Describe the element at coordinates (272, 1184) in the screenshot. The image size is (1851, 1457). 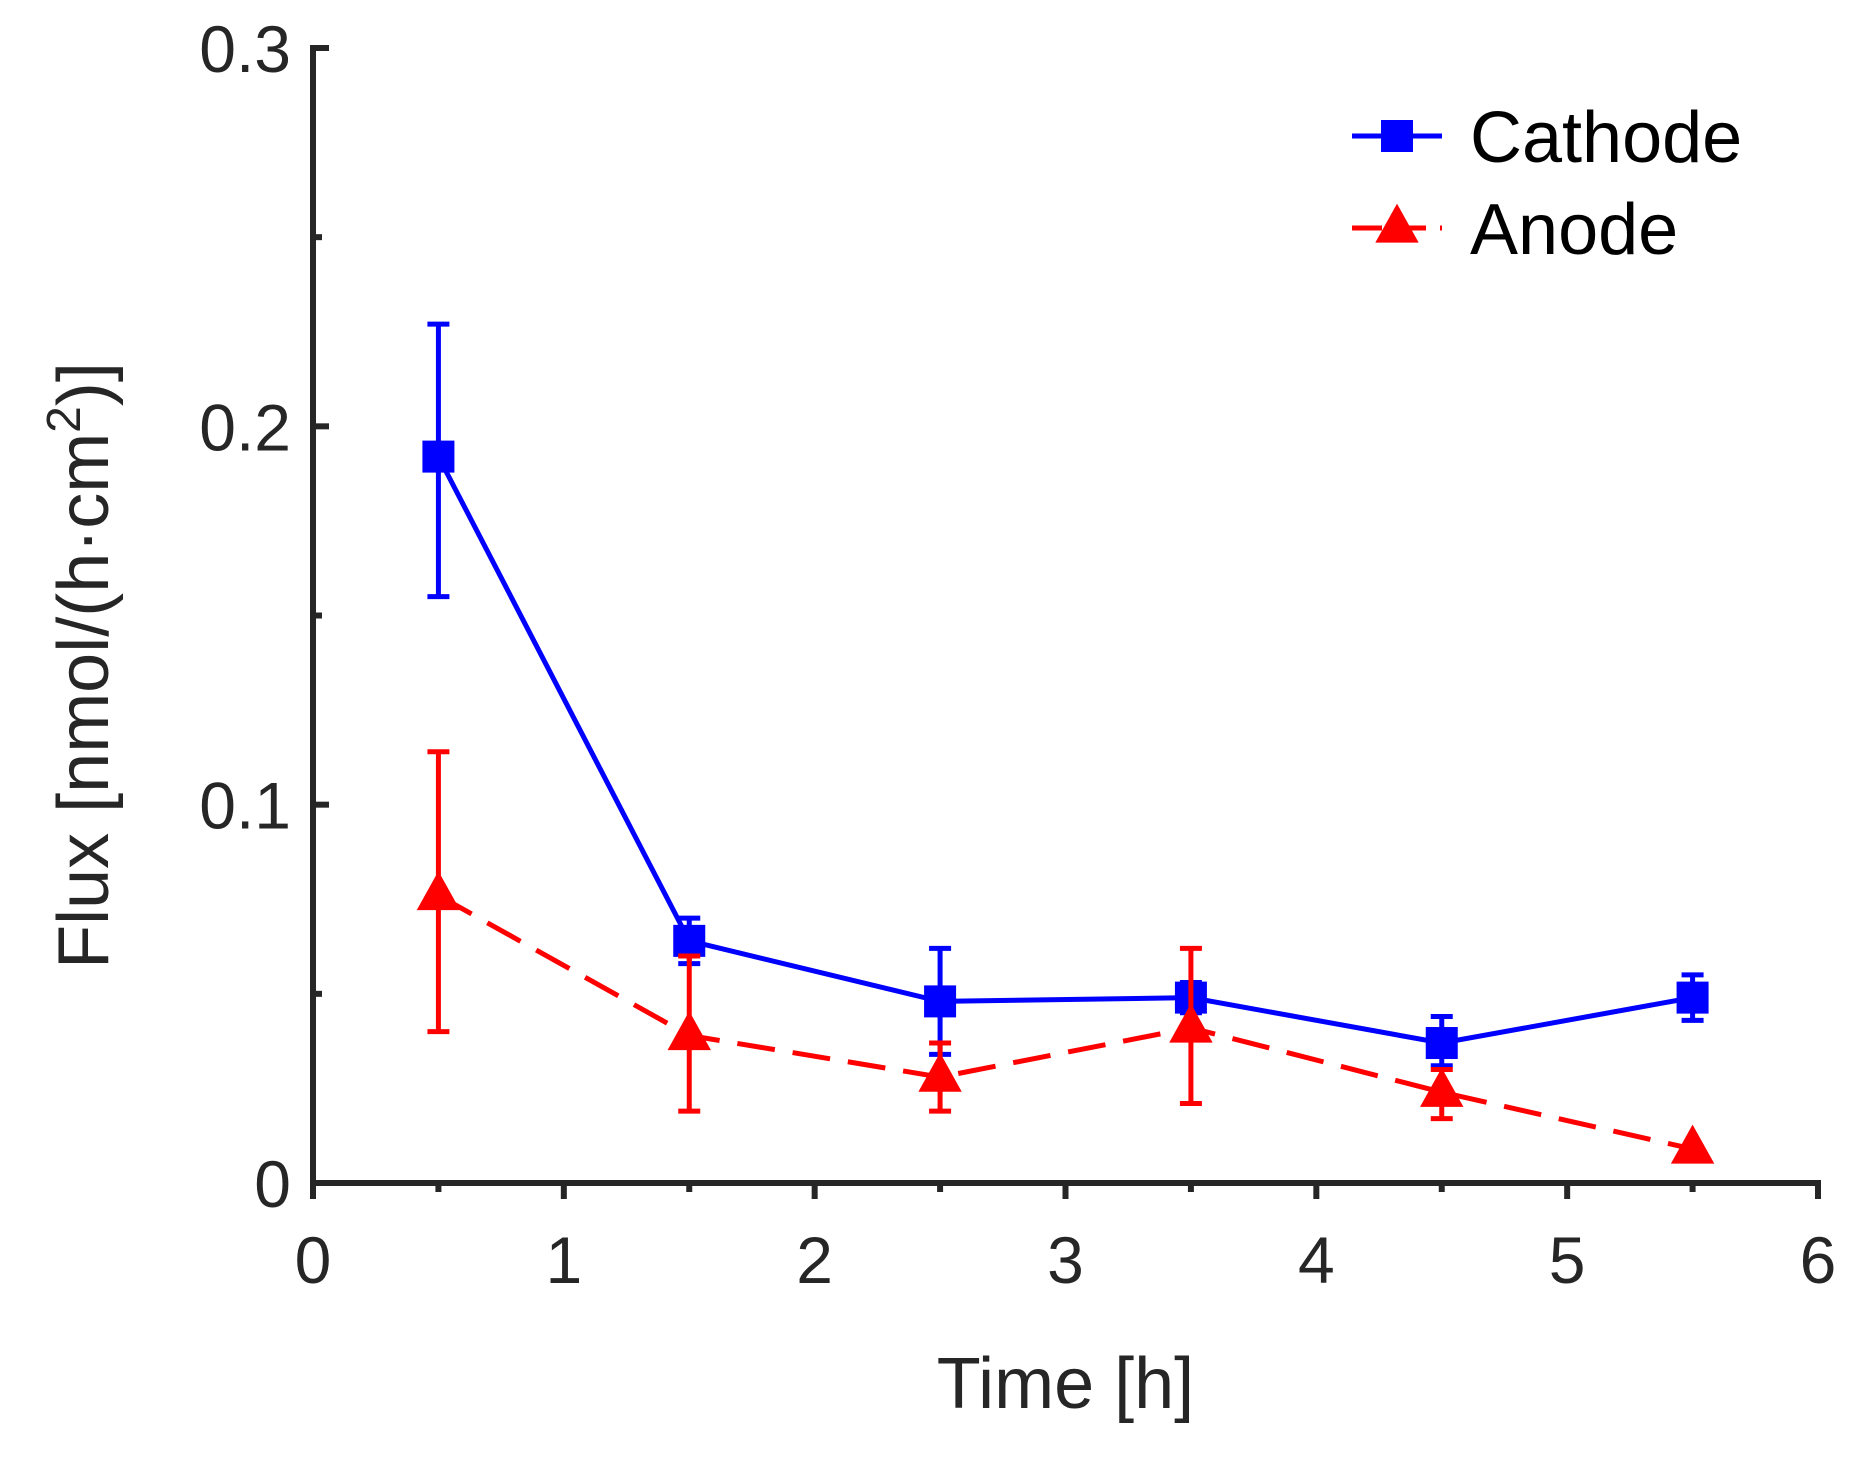
I see `y-tick-label: 0` at that location.